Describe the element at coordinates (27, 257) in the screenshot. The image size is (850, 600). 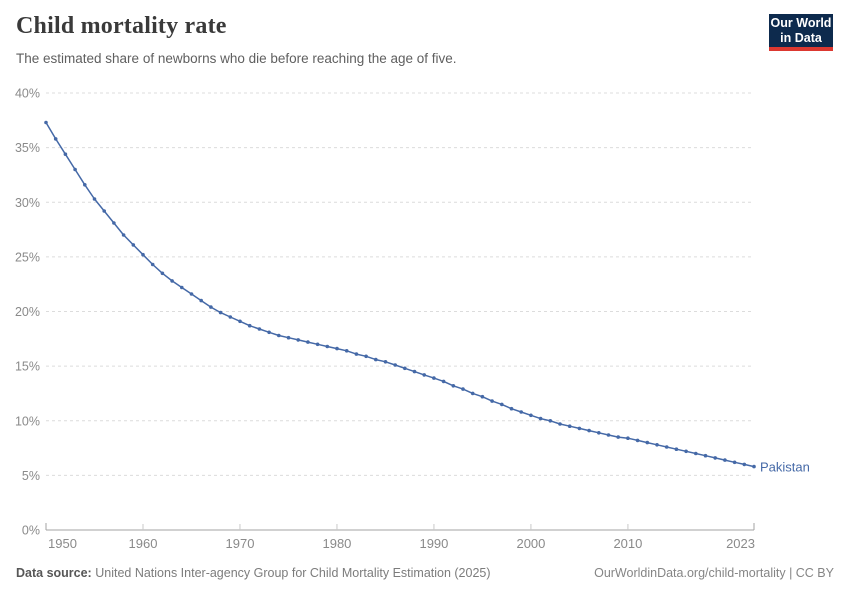
I see `y-axis-label: 25%` at that location.